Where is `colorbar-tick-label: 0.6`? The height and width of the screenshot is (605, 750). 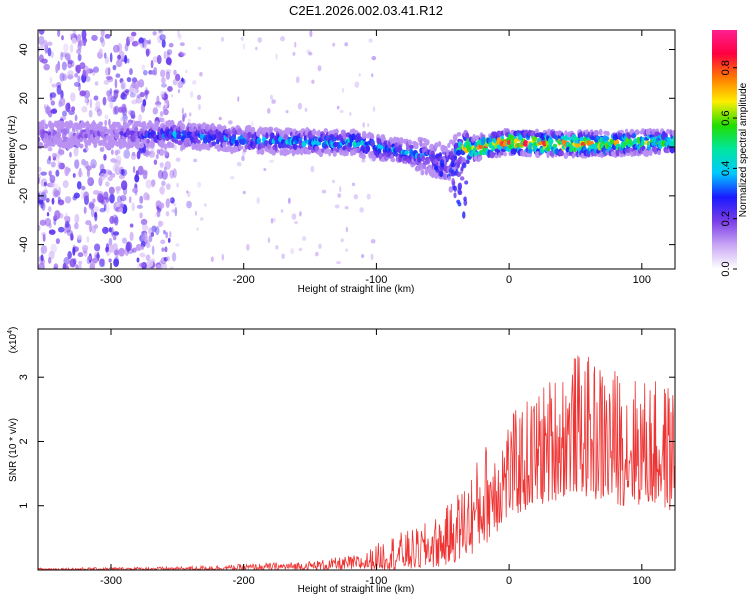 colorbar-tick-label: 0.6 is located at coordinates (726, 117).